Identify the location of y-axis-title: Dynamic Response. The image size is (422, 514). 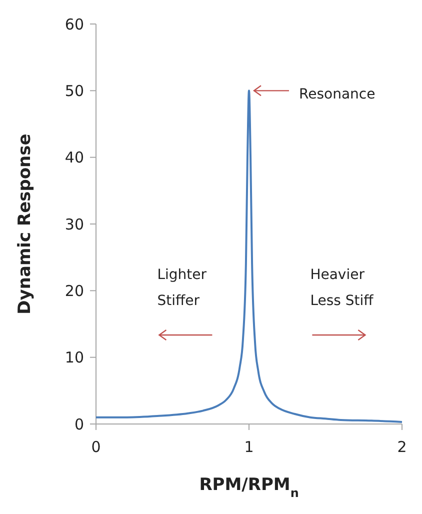
(25, 224).